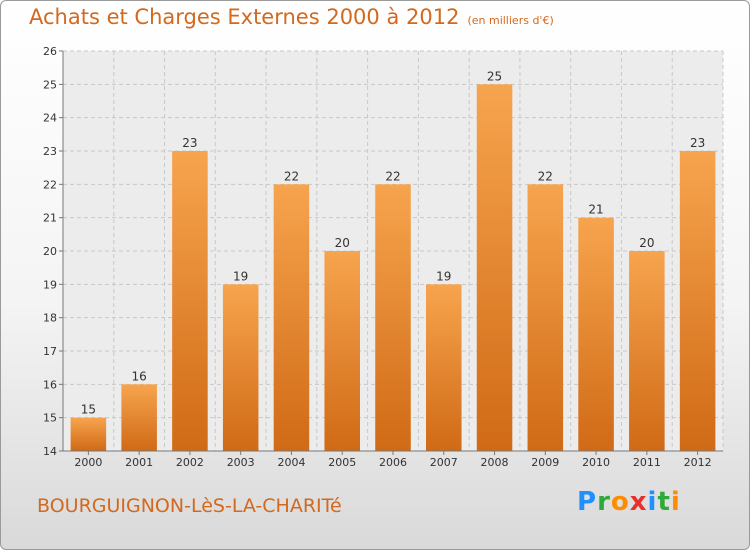 The height and width of the screenshot is (550, 750). I want to click on y-tick-label: 22, so click(50, 184).